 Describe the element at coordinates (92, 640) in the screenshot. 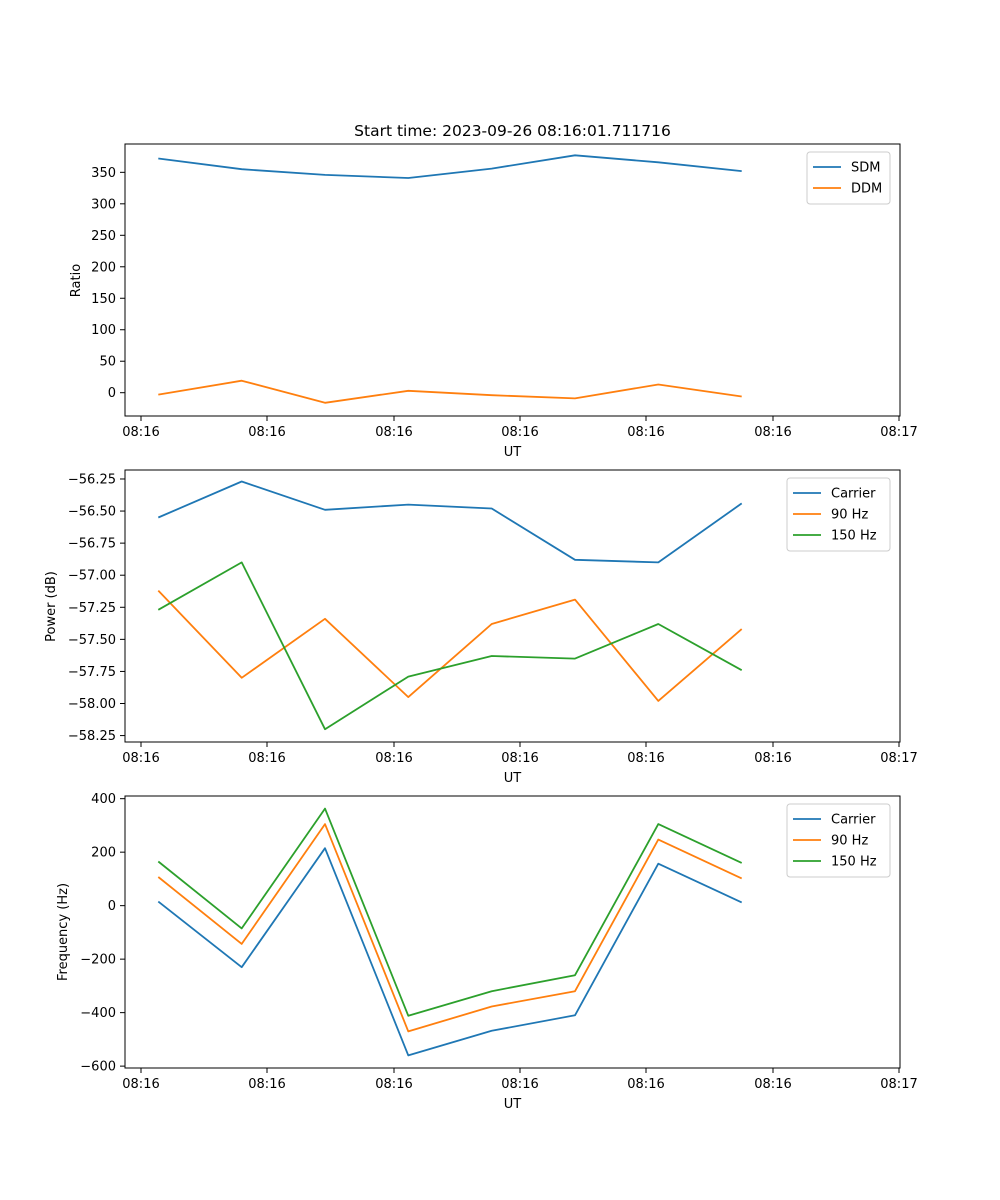

I see `power-y-tick-label: −57.50` at that location.